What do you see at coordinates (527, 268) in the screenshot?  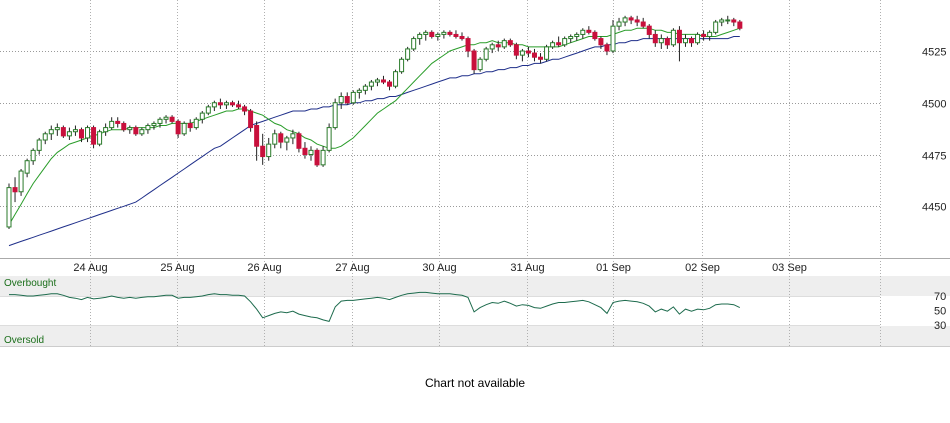 I see `x-tick-label: 31 Aug` at bounding box center [527, 268].